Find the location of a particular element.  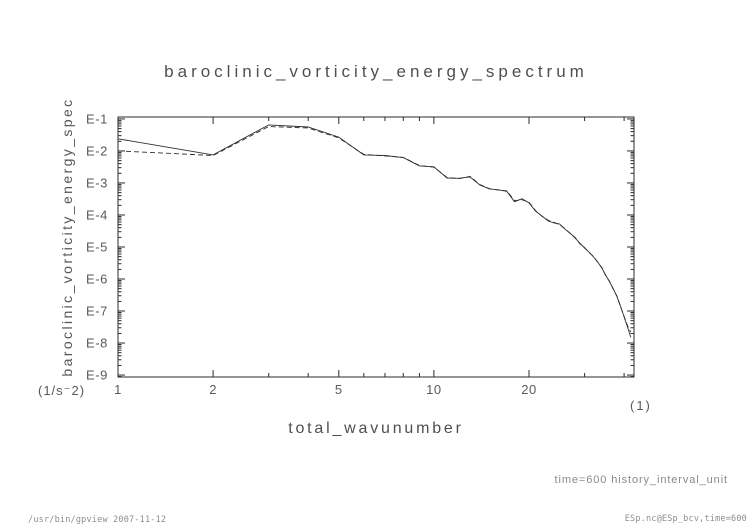

x-tick-label: 10 is located at coordinates (433, 389).